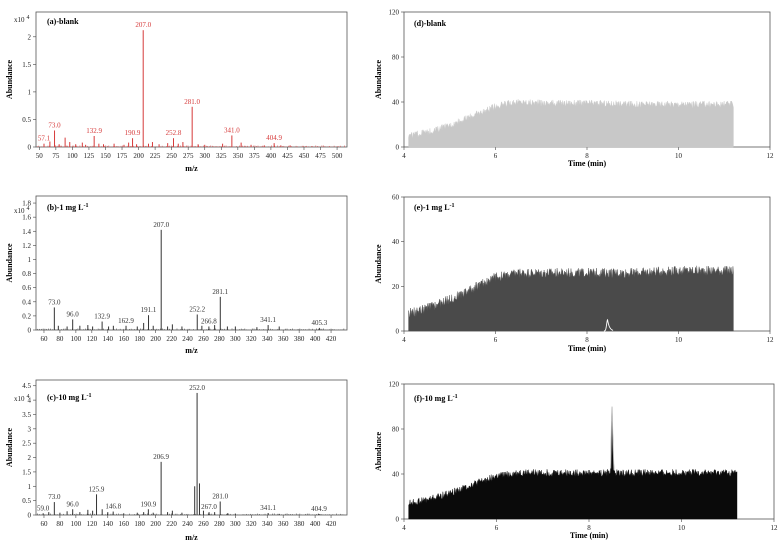 The image size is (784, 554). Describe the element at coordinates (73, 314) in the screenshot. I see `panel-b-peak-label: 96.0` at that location.